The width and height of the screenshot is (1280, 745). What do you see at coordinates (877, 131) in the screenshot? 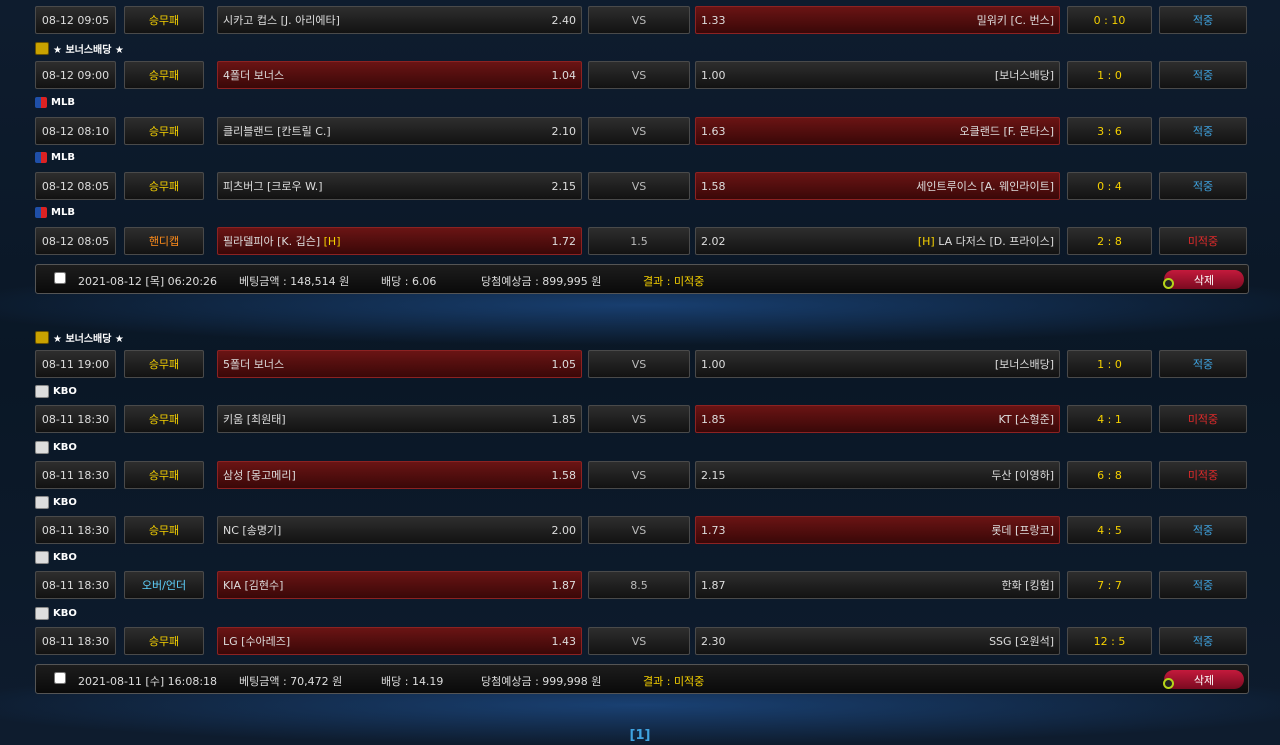
I see `away-team: 1.63 오클랜드 [F. 몬타스]` at bounding box center [877, 131].